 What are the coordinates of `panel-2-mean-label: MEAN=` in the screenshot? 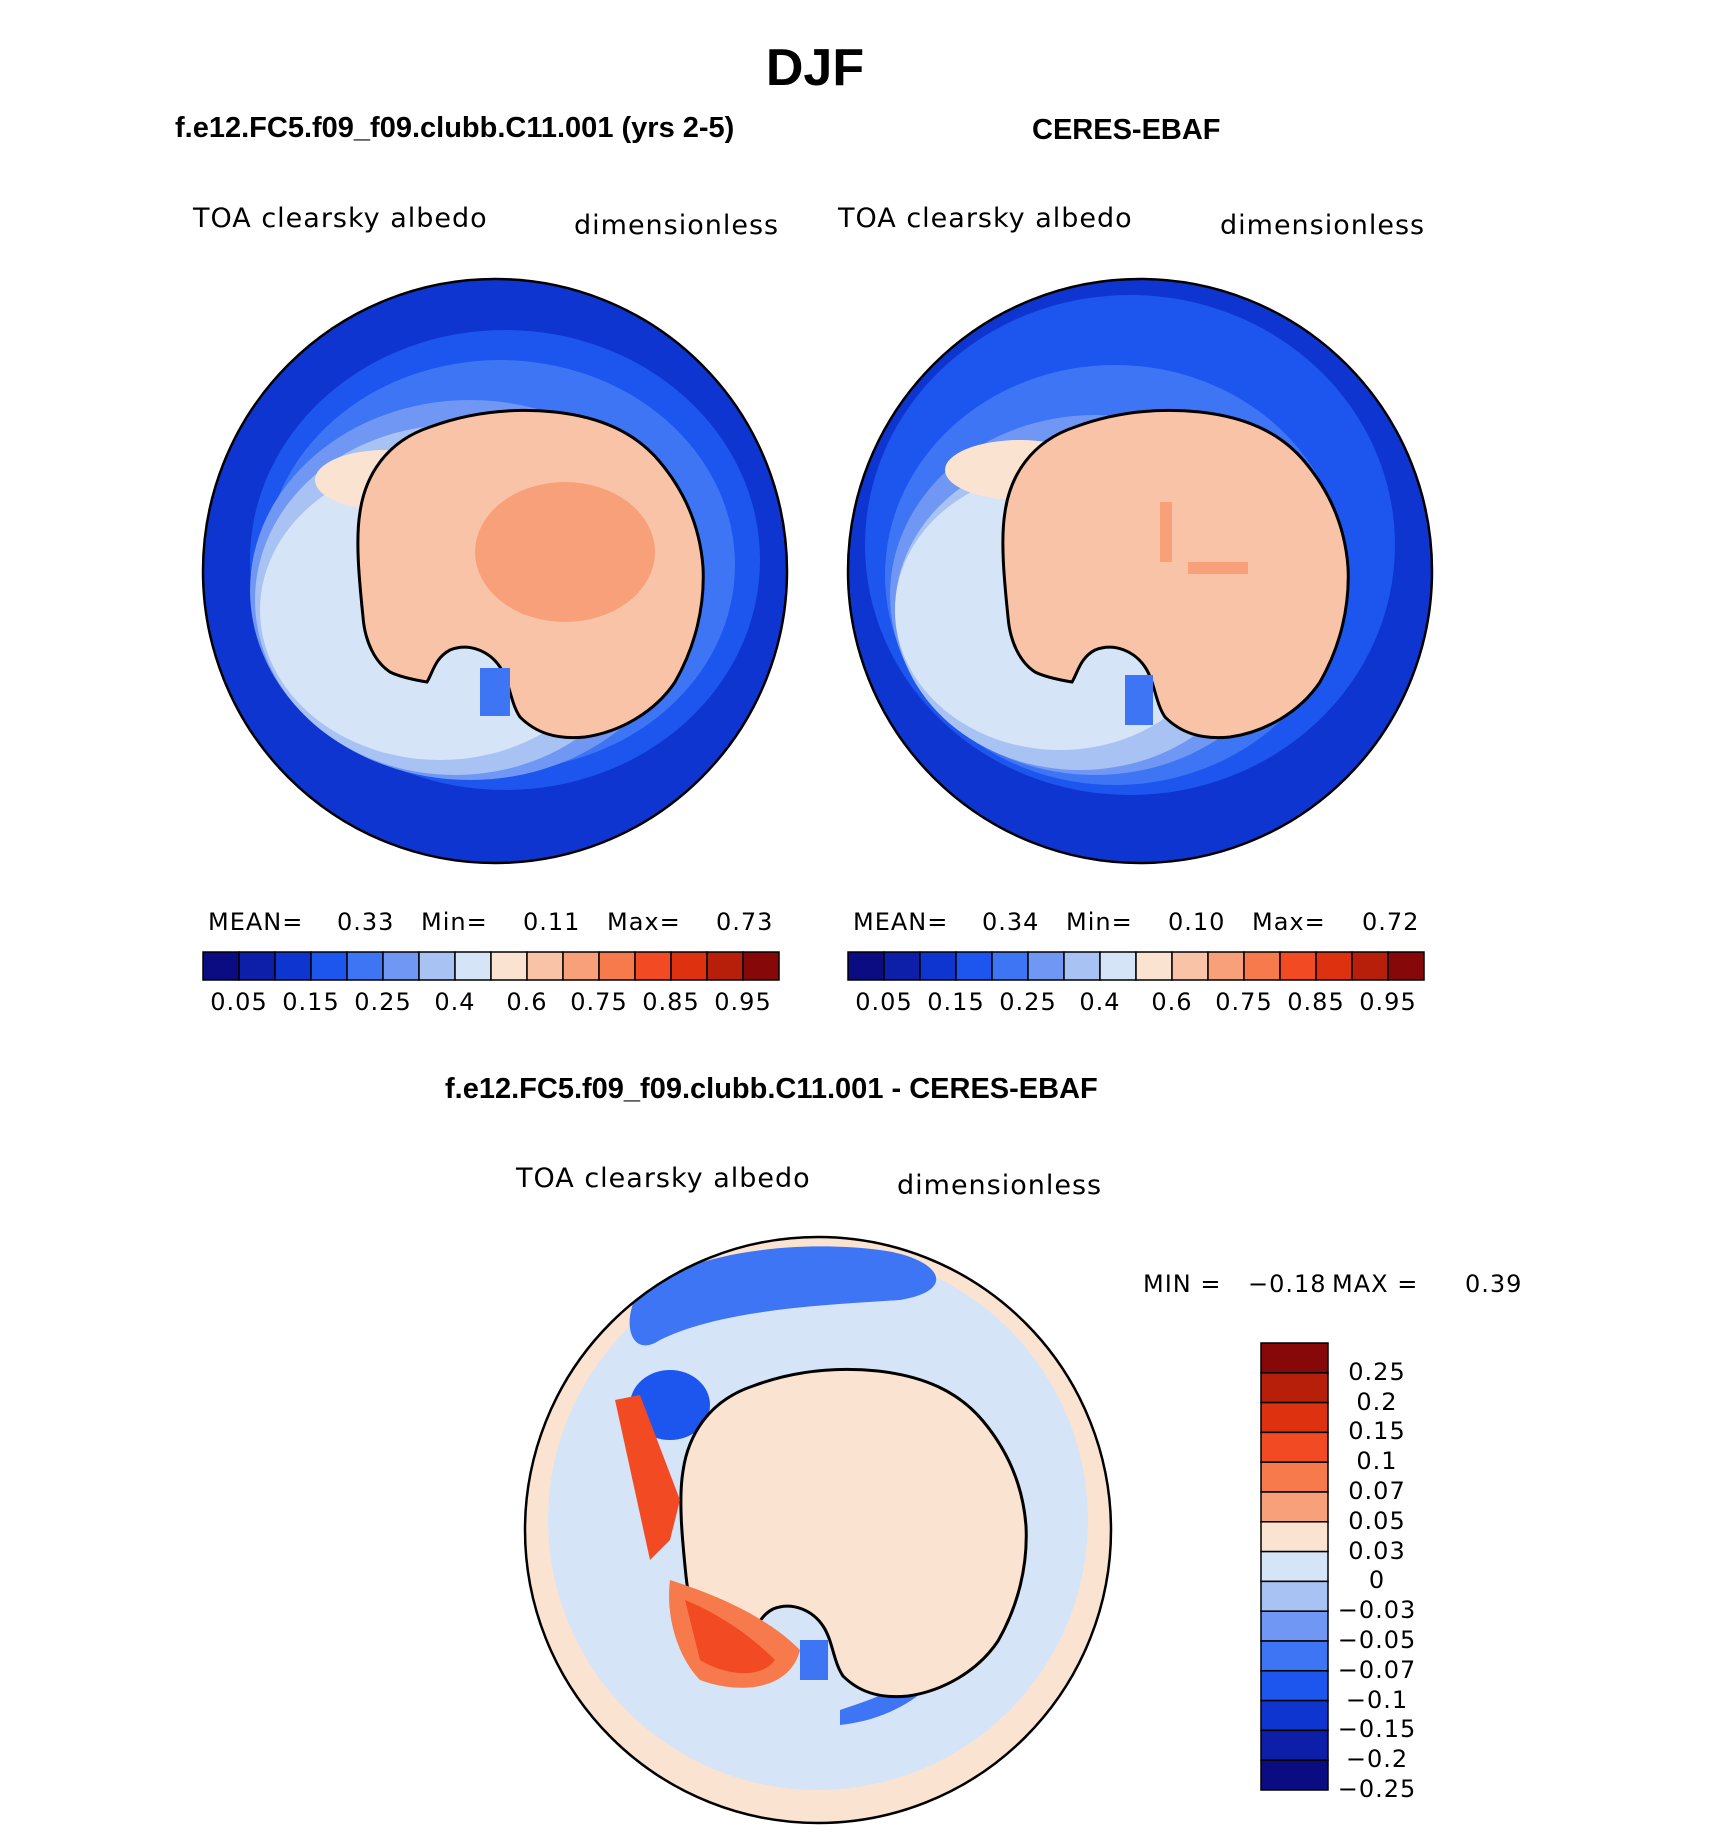 It's located at (901, 922).